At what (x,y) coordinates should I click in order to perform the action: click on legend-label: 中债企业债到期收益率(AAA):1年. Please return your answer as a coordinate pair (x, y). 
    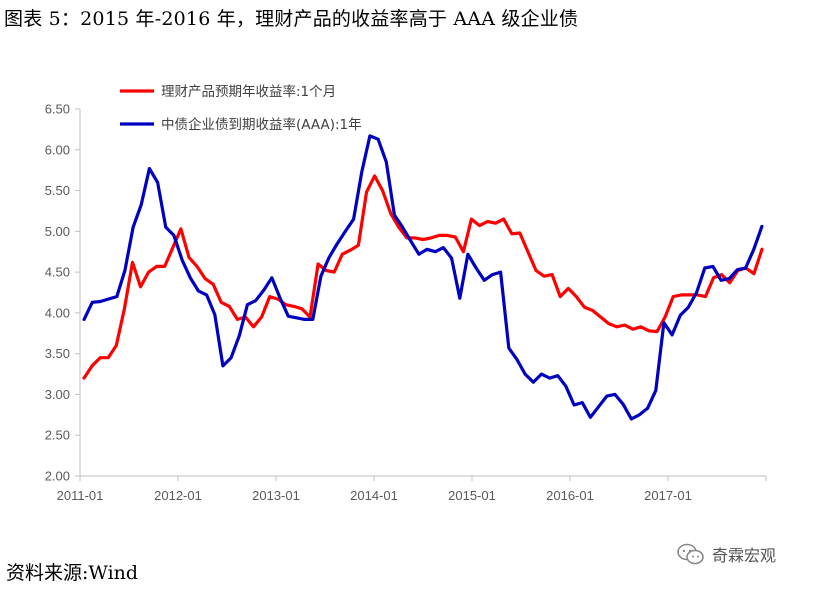
    Looking at the image, I should click on (261, 124).